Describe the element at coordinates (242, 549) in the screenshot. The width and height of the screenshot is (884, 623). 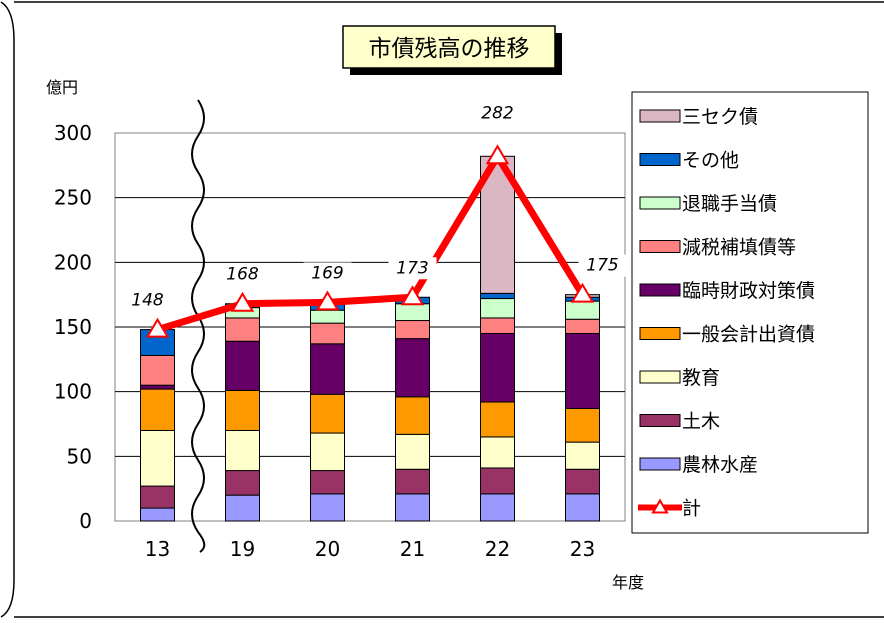
I see `x-tick-label: 19` at that location.